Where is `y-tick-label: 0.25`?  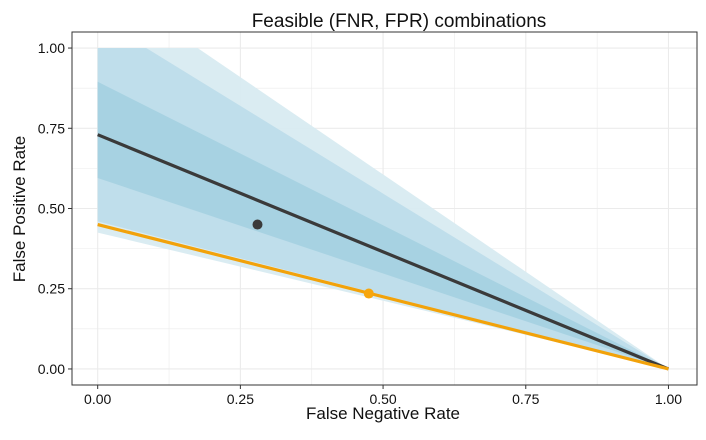
y-tick-label: 0.25 is located at coordinates (51, 289).